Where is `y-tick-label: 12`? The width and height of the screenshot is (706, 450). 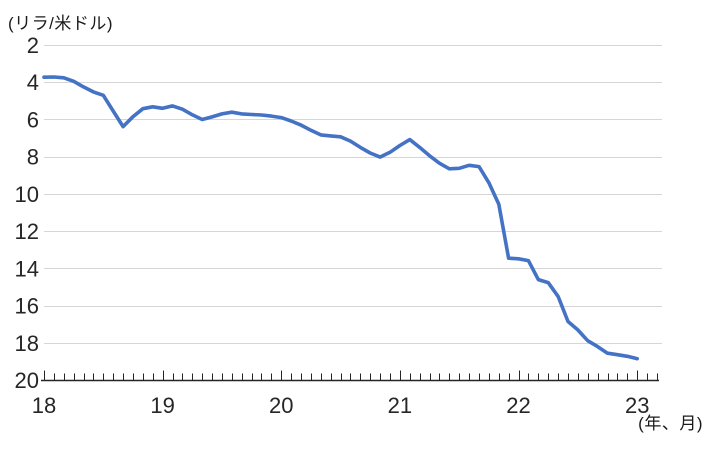
y-tick-label: 12 is located at coordinates (27, 231).